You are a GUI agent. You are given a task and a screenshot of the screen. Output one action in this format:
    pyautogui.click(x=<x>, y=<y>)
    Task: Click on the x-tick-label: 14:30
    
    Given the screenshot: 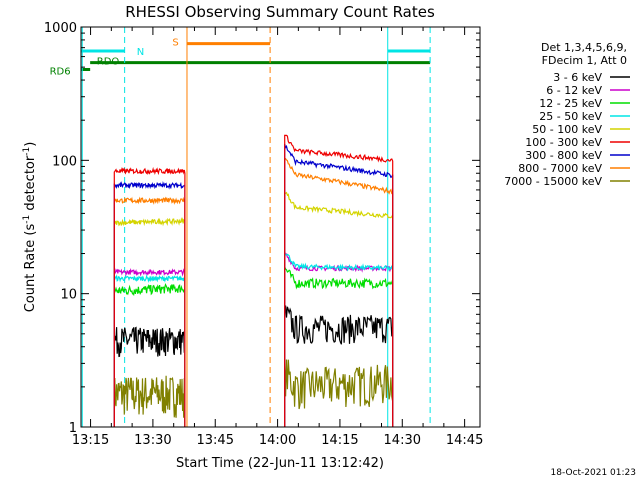 What is the action you would take?
    pyautogui.click(x=402, y=440)
    